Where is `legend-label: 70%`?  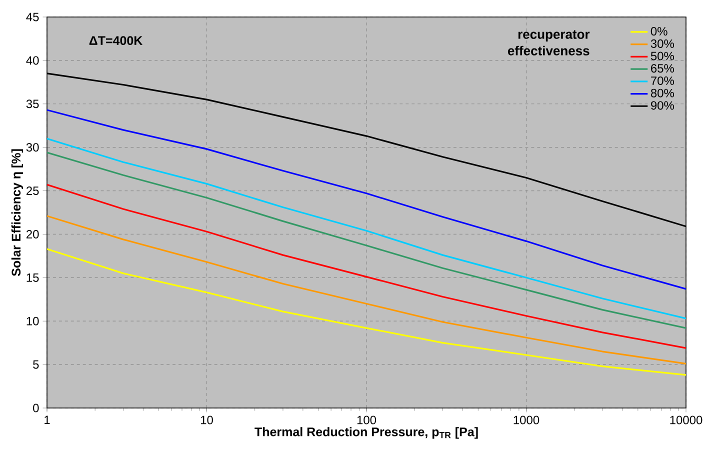
legend-label: 70% is located at coordinates (662, 80).